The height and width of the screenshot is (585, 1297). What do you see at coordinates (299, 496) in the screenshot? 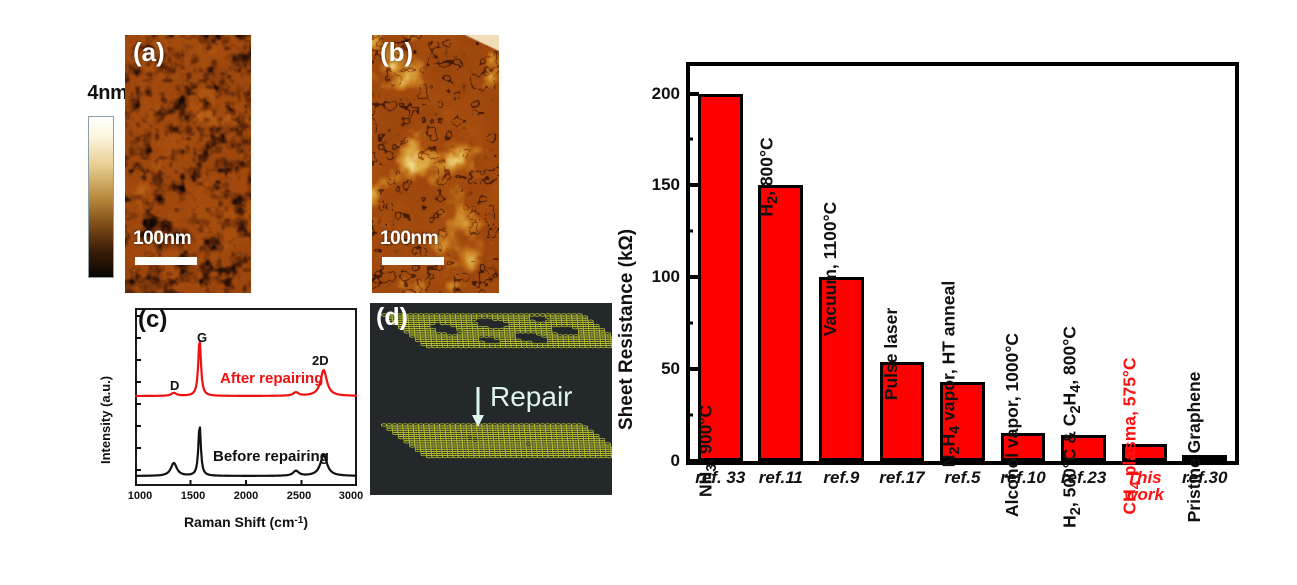
I see `raman-xtick-3: 2500` at bounding box center [299, 496].